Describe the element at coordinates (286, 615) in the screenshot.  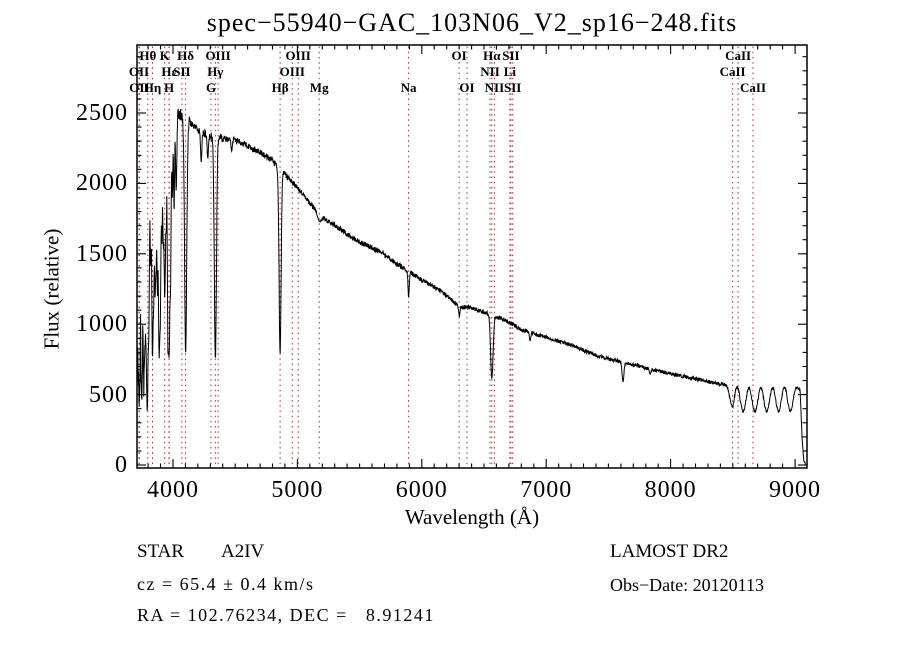
I see `radec-text: RA = 102.76234, DEC = 8.91241` at that location.